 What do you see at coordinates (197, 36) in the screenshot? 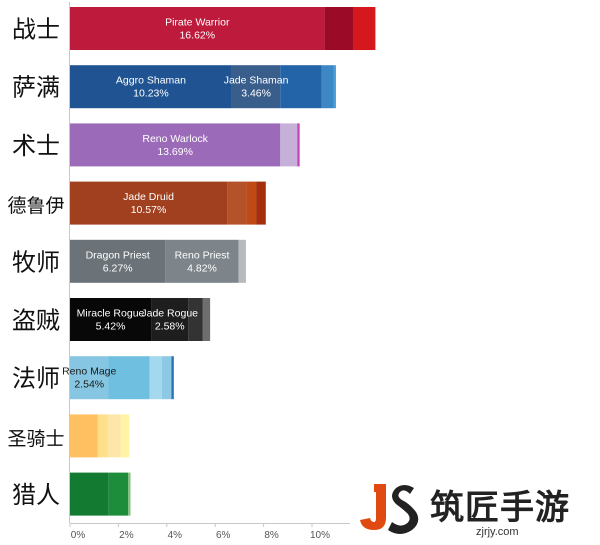
I see `segment-value-label: 16.62%` at bounding box center [197, 36].